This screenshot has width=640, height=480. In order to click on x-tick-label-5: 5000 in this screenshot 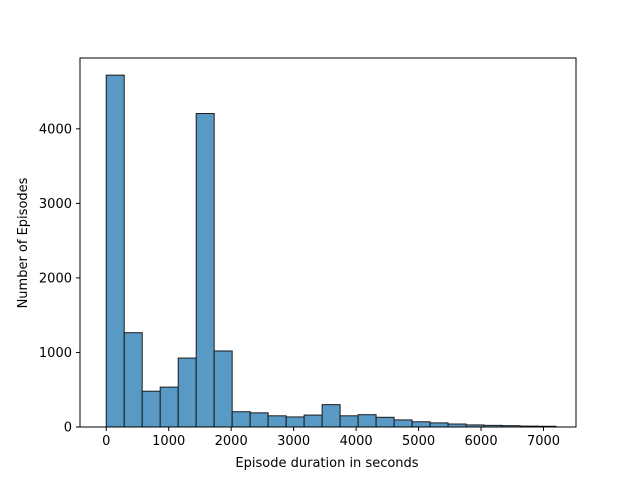, I will do `click(418, 441)`.